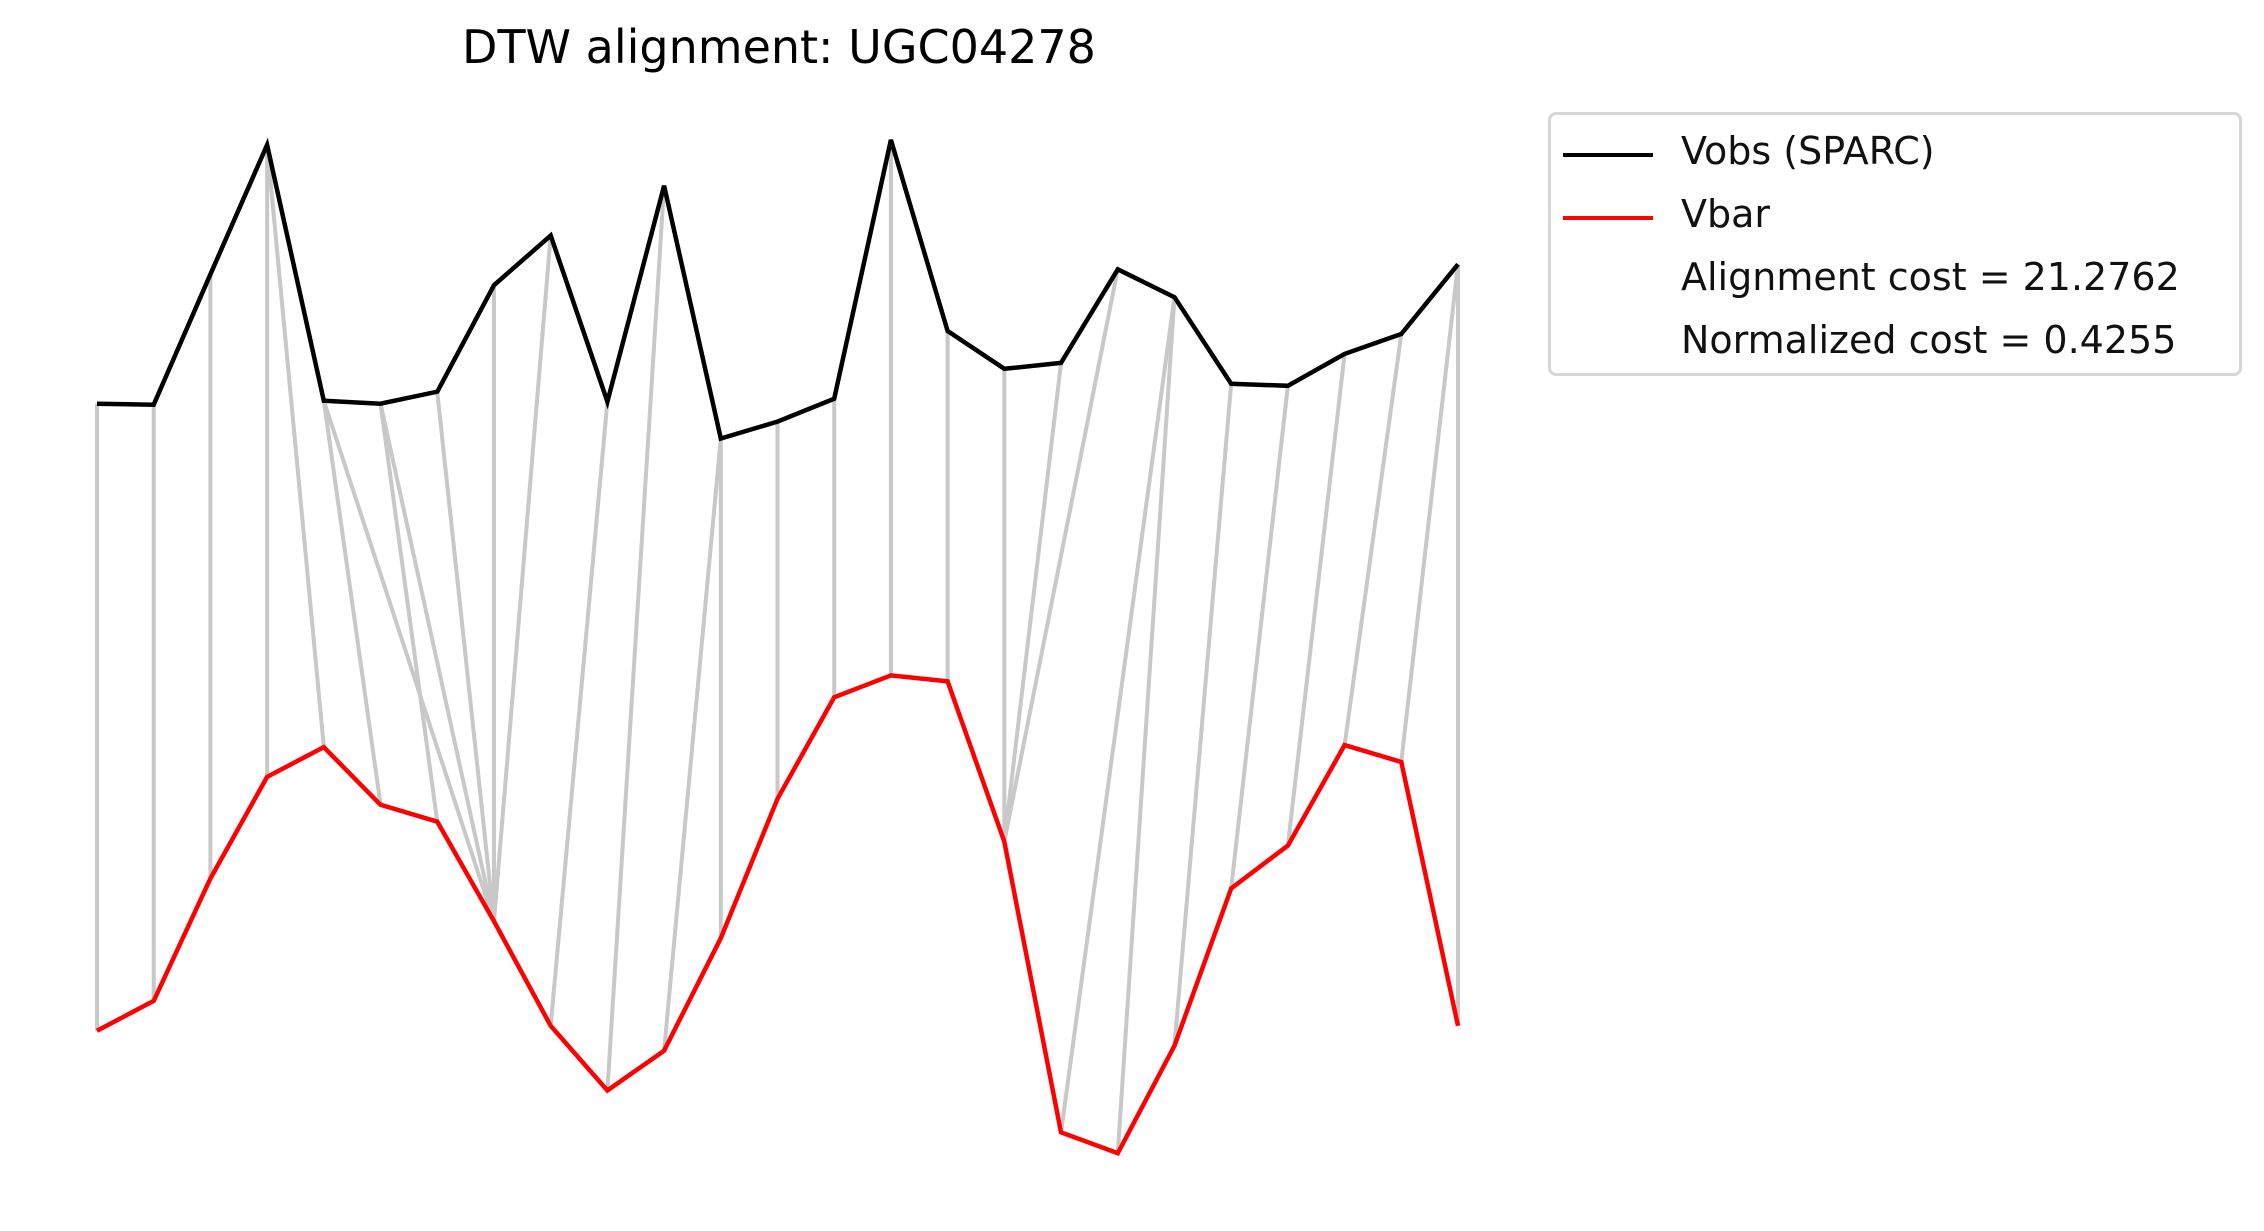  Describe the element at coordinates (1726, 214) in the screenshot. I see `legend-label-vbar: Vbar` at that location.